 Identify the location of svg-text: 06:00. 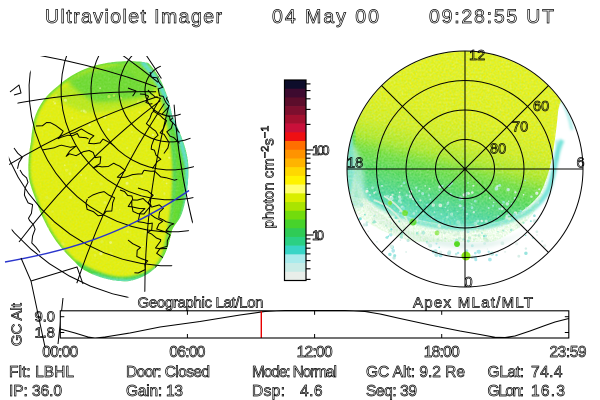
(187, 352).